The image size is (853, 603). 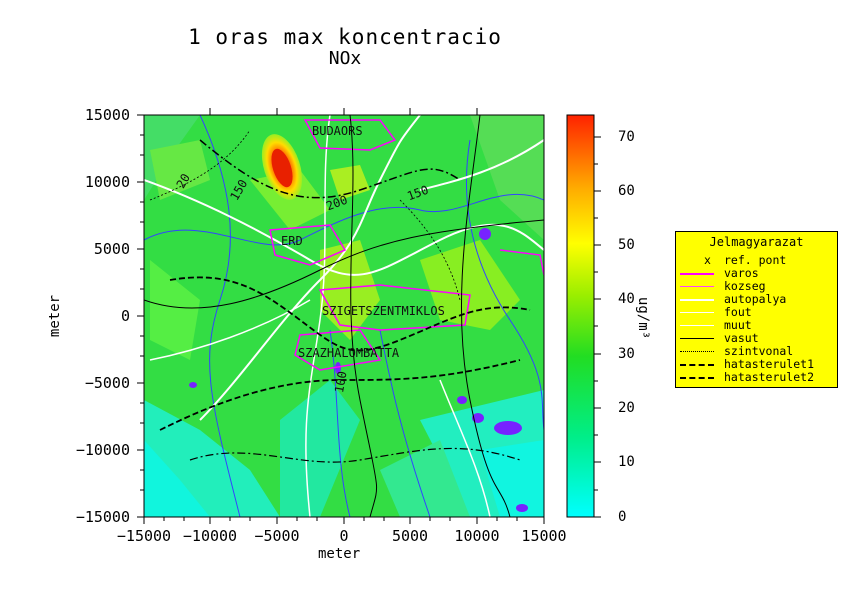 I want to click on y-tick-label: −15000, so click(x=102, y=517).